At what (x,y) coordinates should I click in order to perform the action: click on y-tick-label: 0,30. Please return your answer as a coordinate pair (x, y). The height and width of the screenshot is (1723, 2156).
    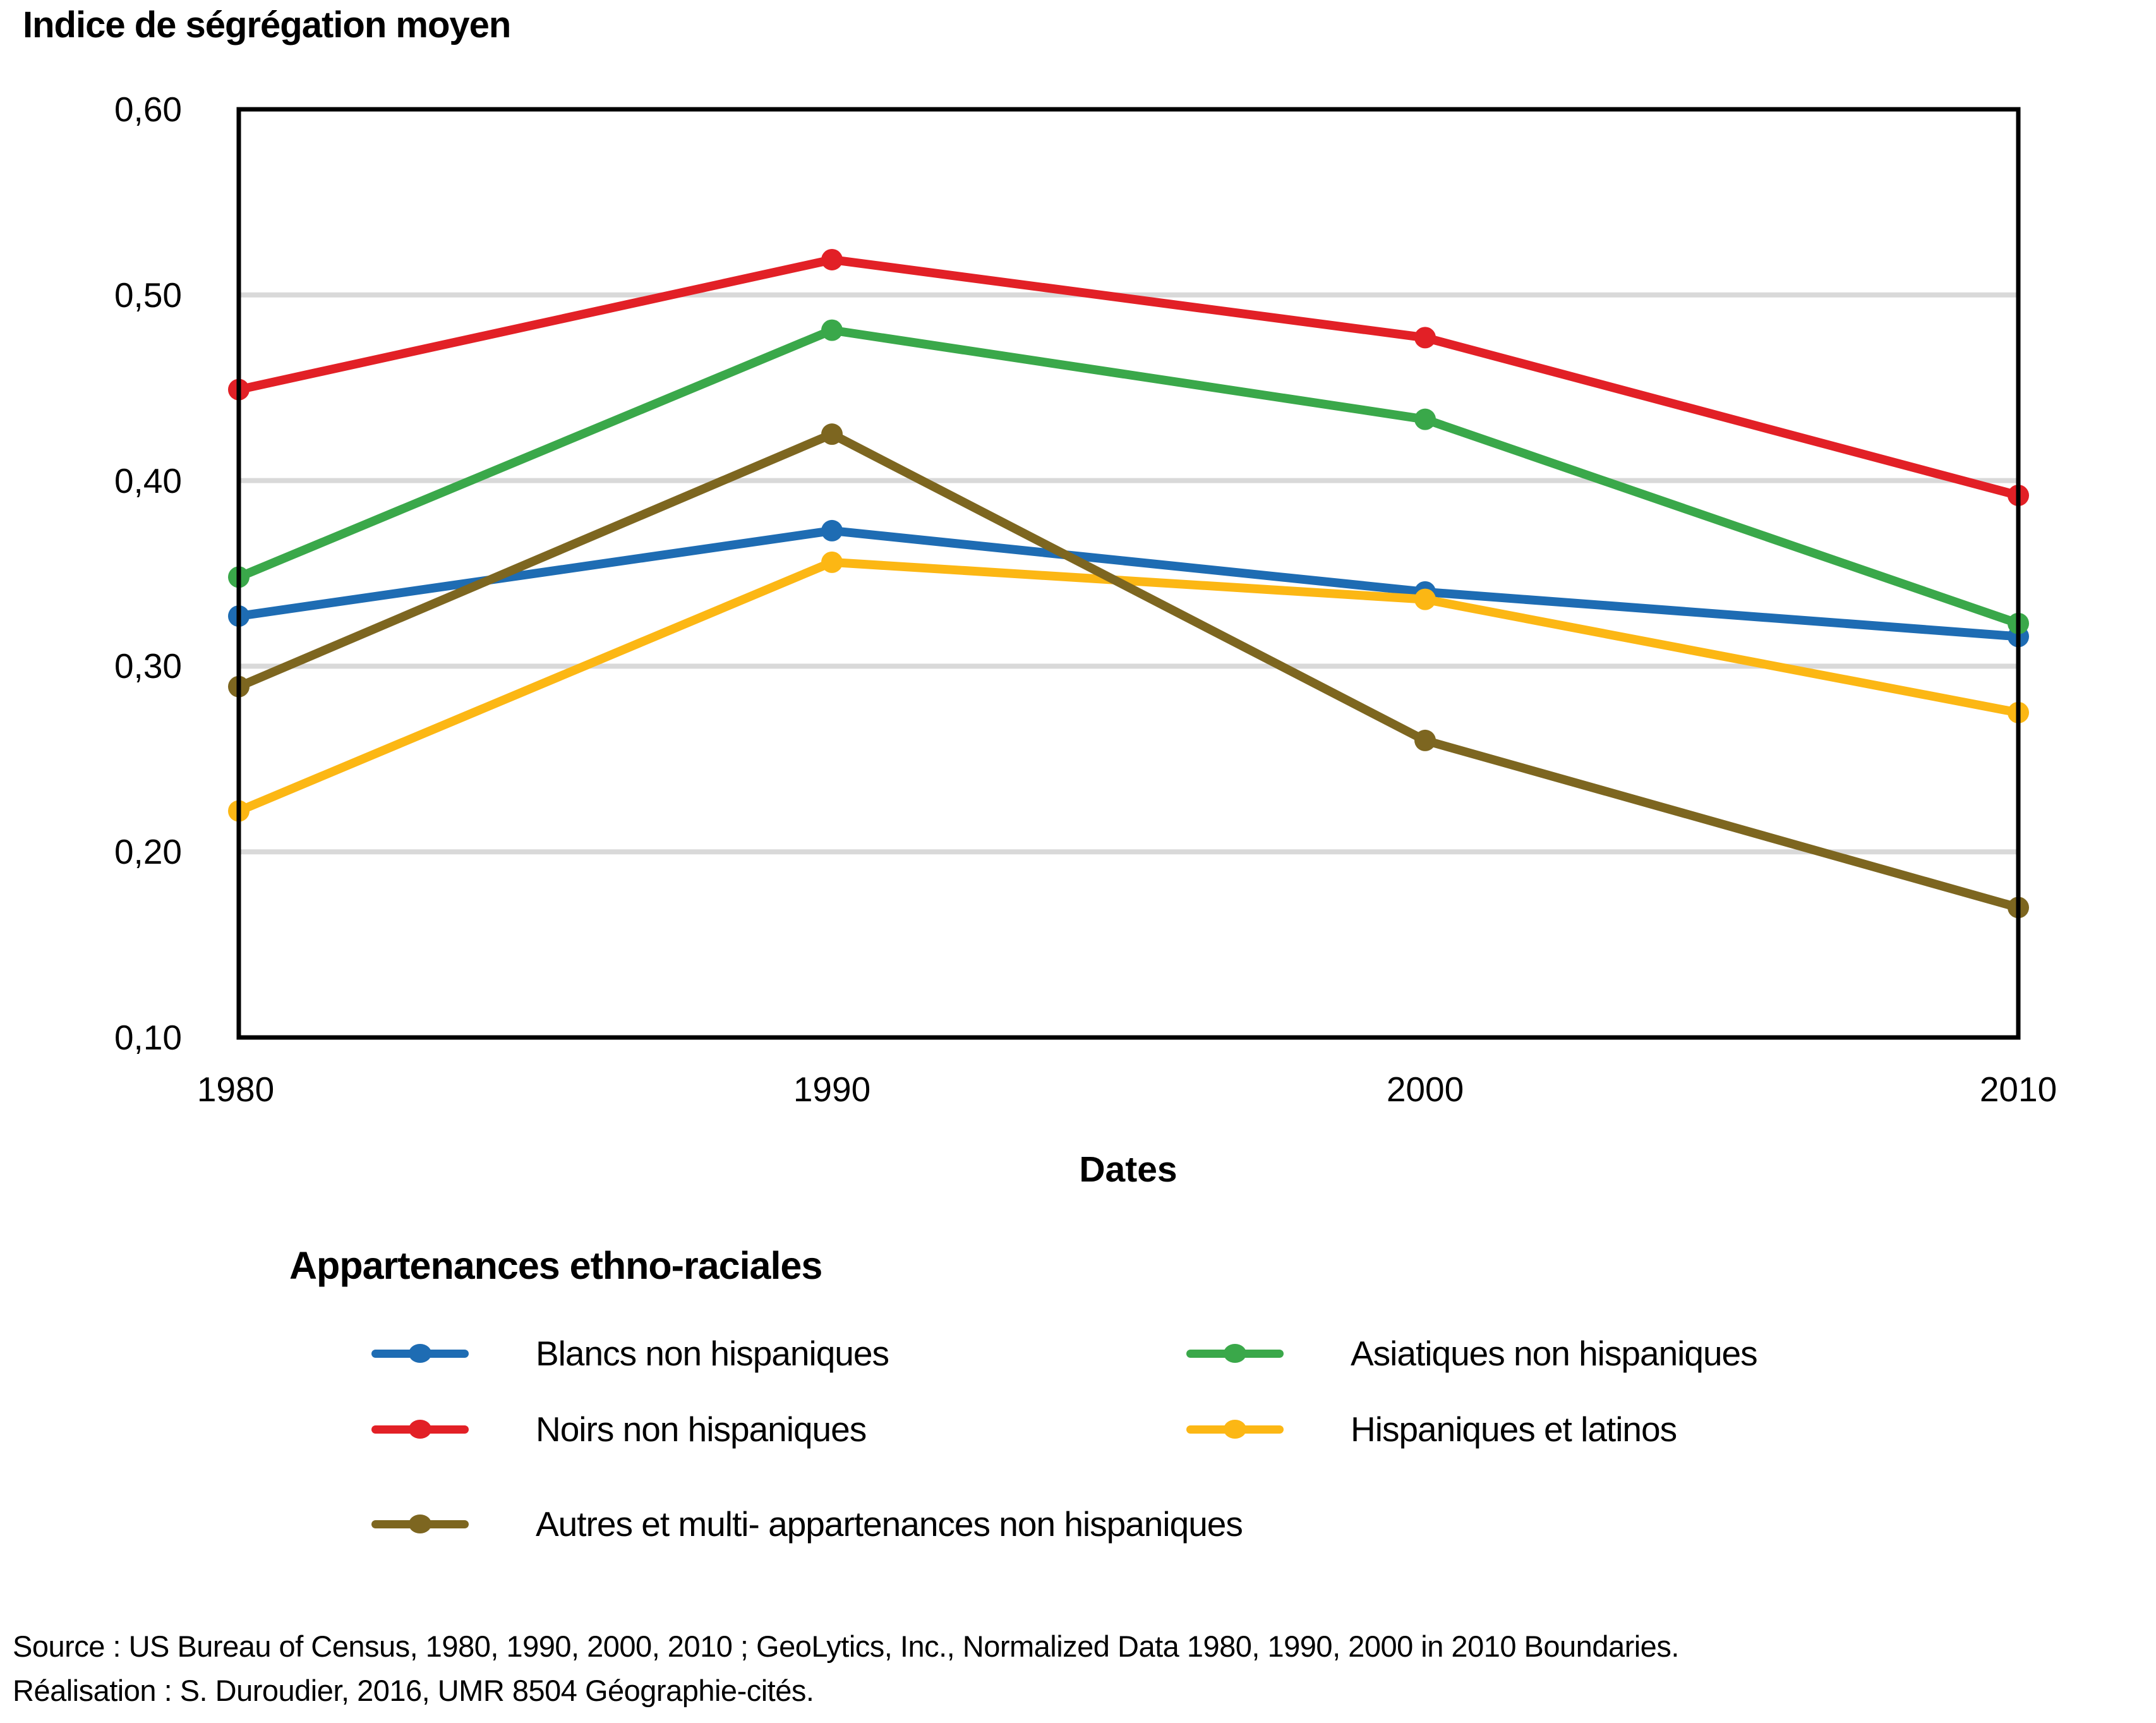
    Looking at the image, I should click on (148, 666).